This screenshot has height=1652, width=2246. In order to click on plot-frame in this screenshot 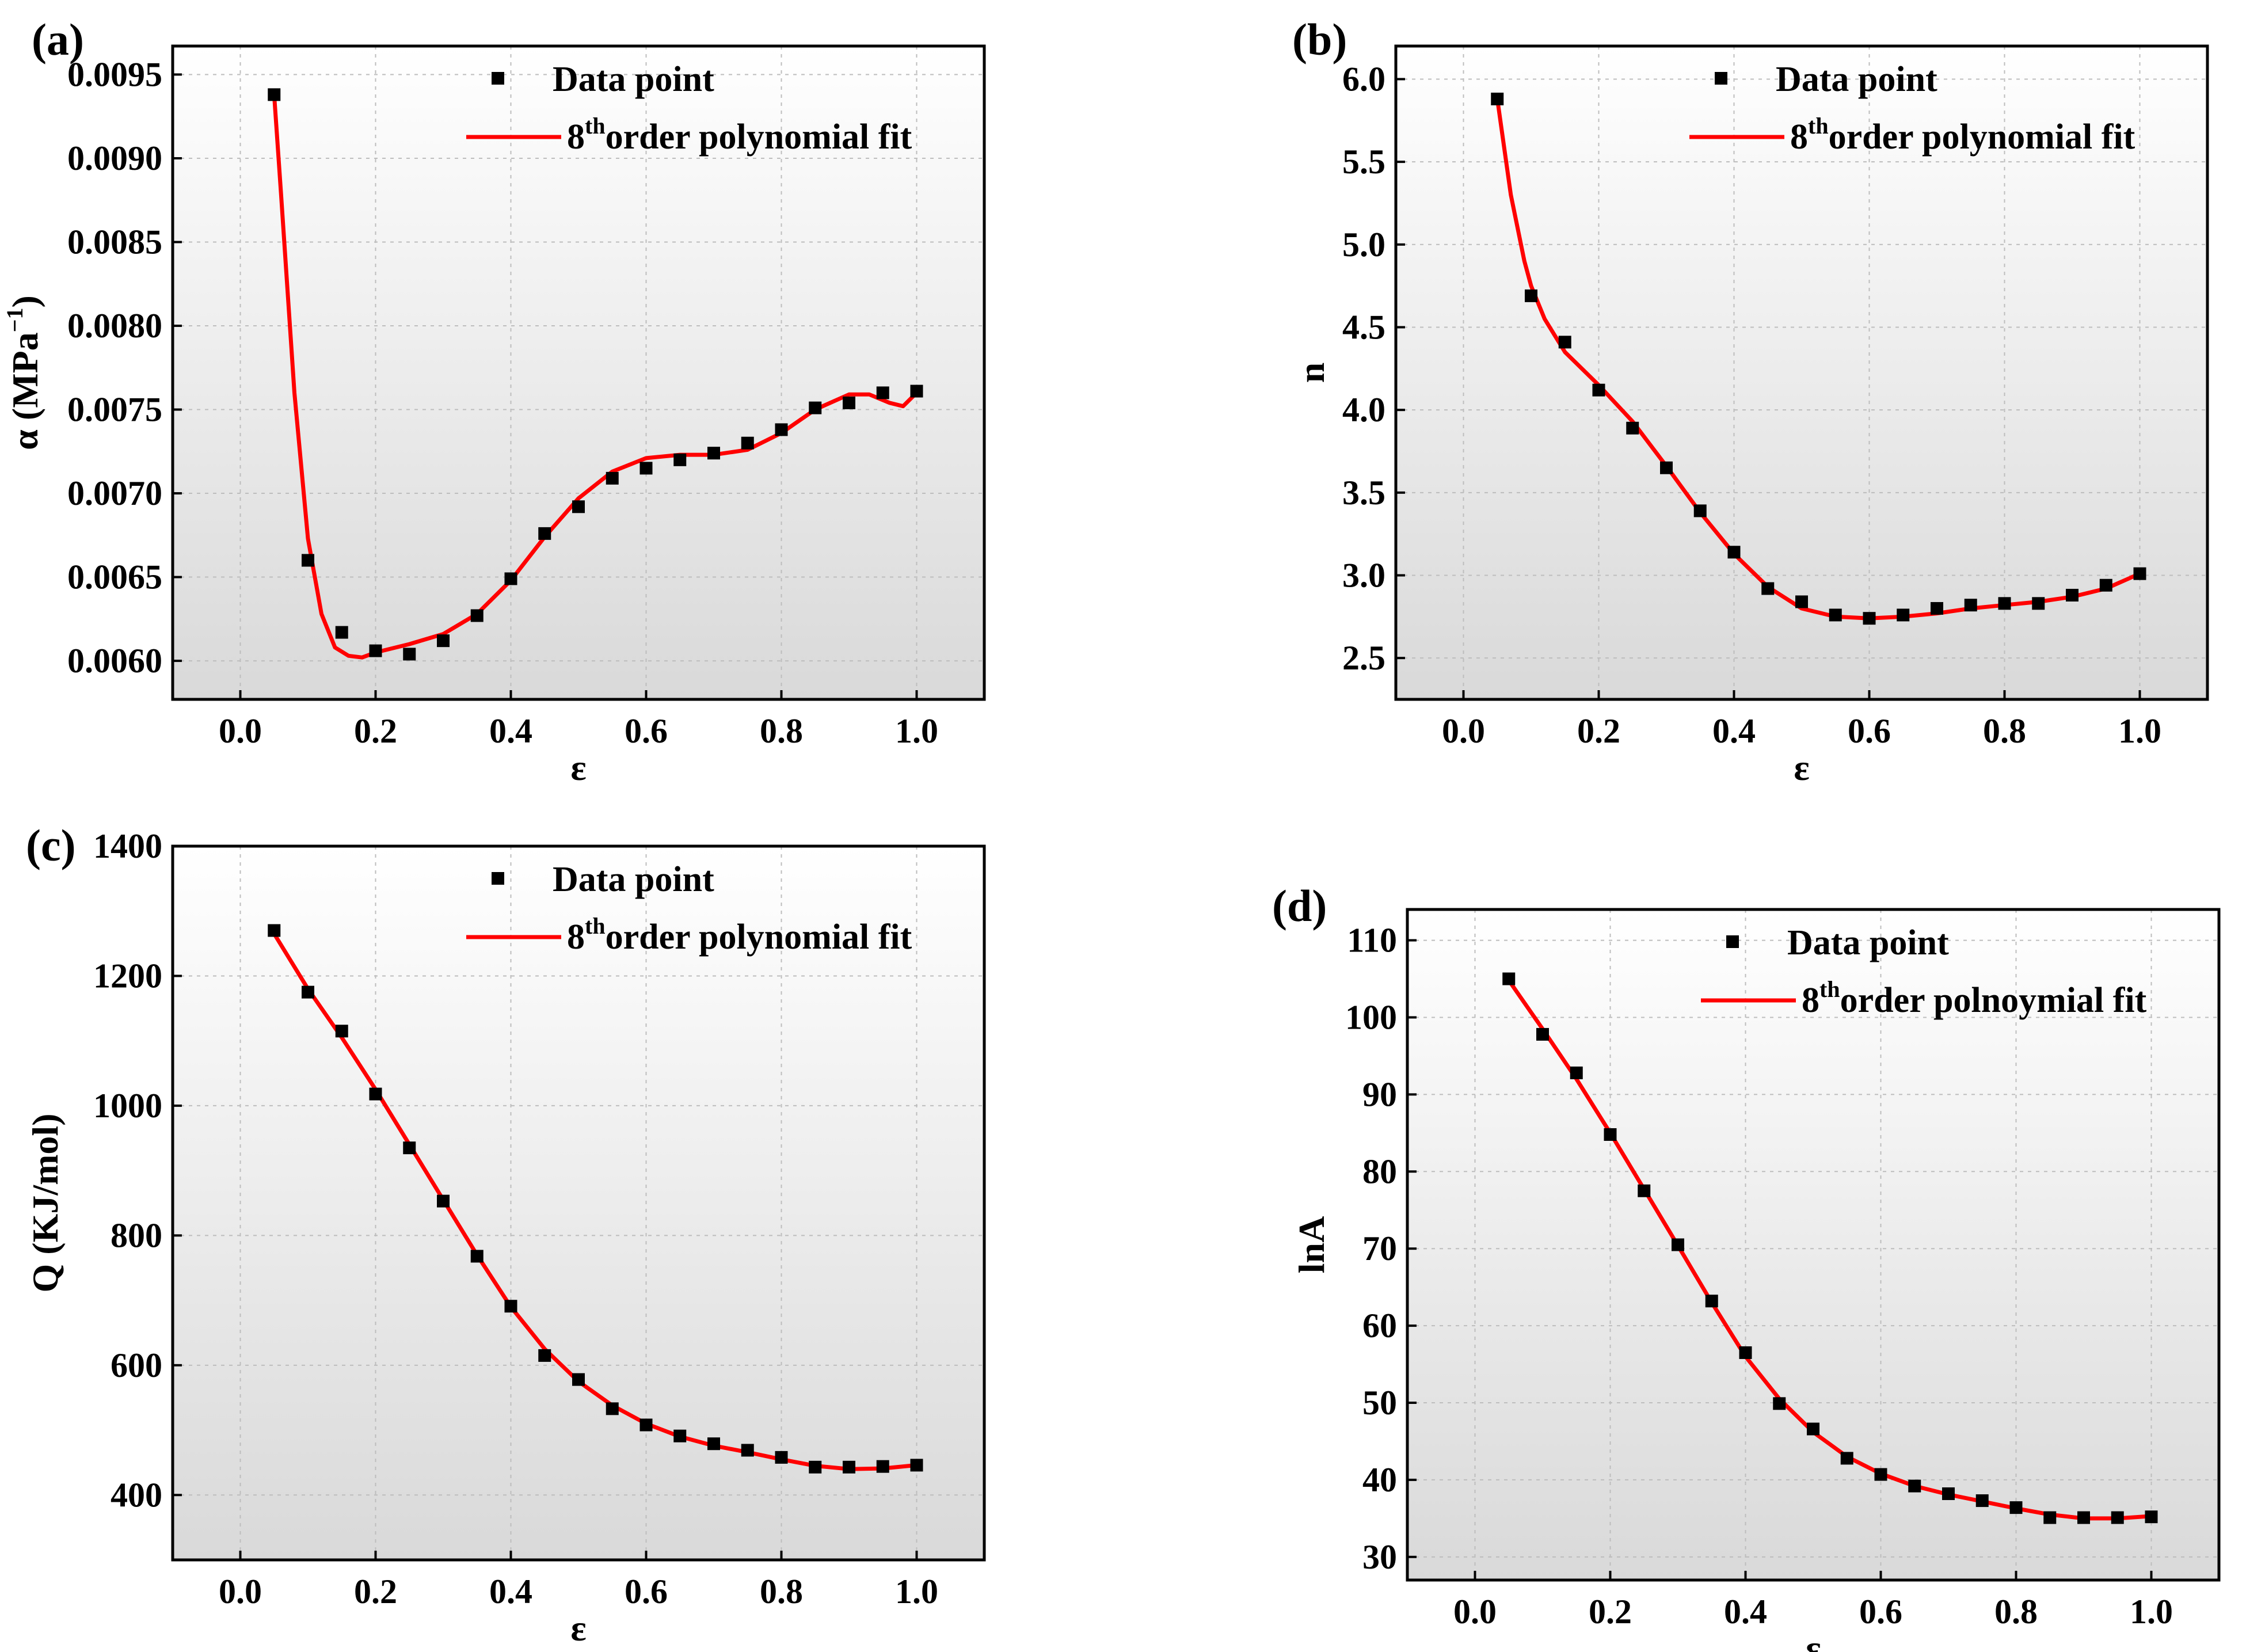, I will do `click(1801, 372)`.